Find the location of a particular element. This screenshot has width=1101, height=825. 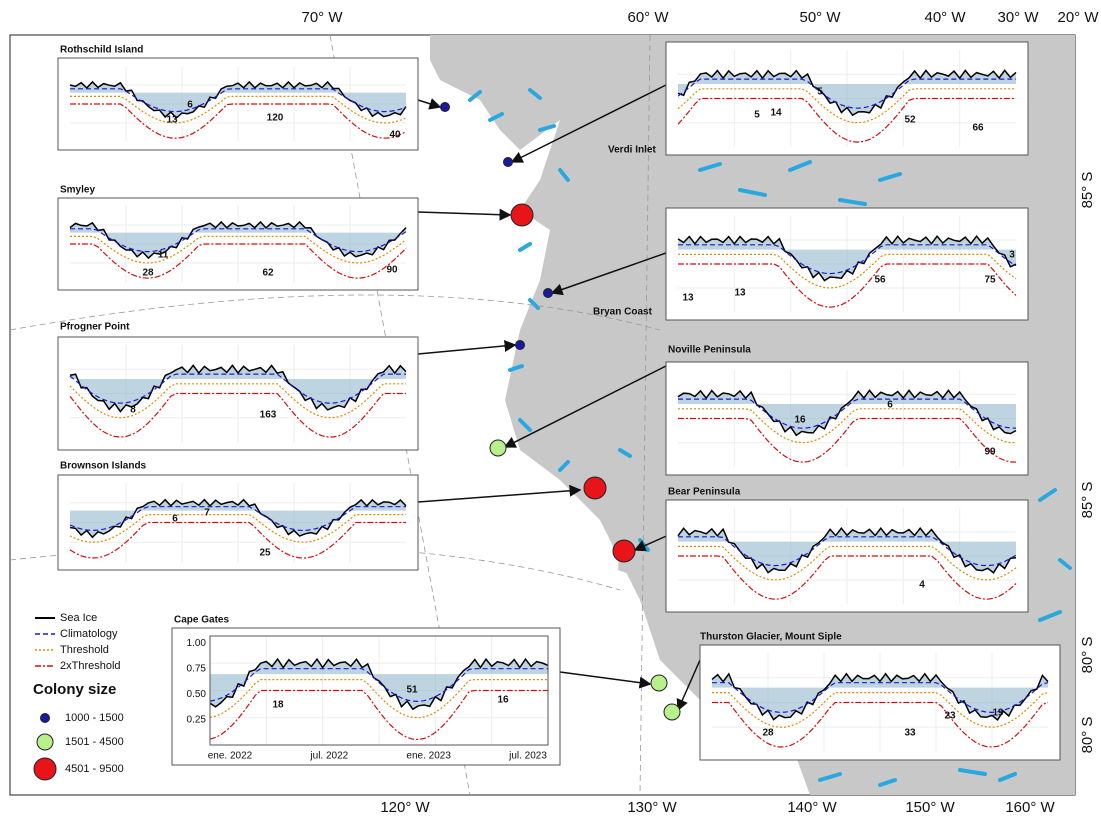

lon-label: 40° W is located at coordinates (945, 17).